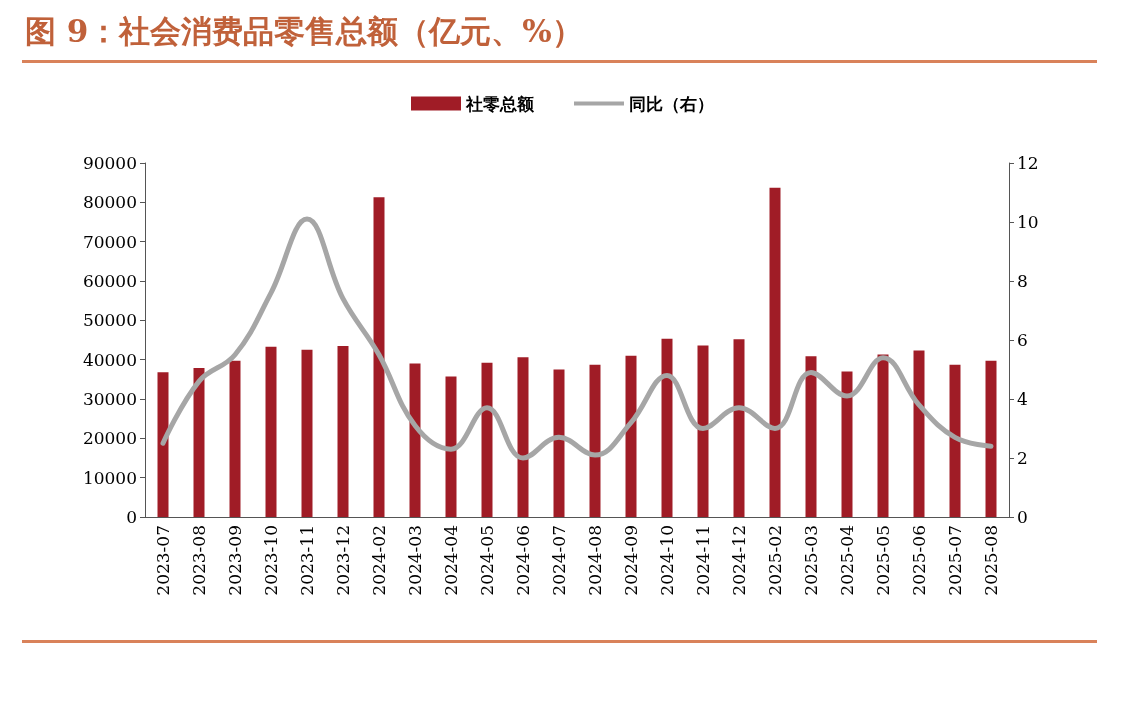 This screenshot has height=703, width=1125. I want to click on x-tick-label: 2025-04, so click(847, 560).